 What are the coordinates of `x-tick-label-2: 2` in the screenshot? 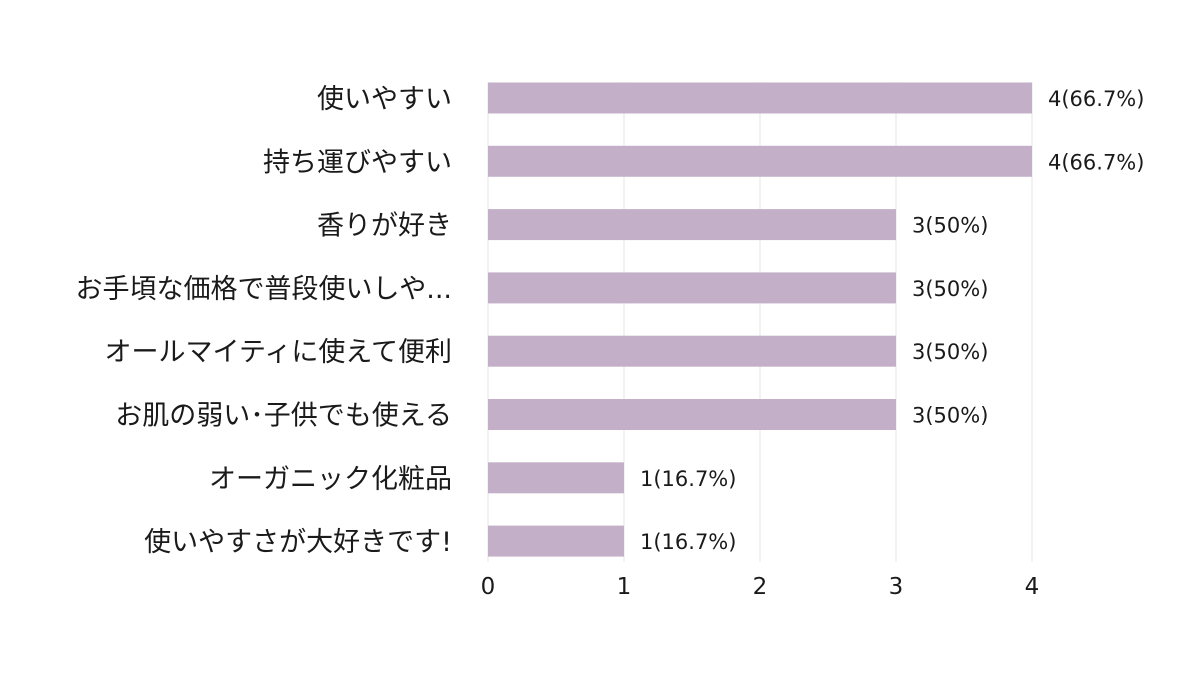 It's located at (760, 587).